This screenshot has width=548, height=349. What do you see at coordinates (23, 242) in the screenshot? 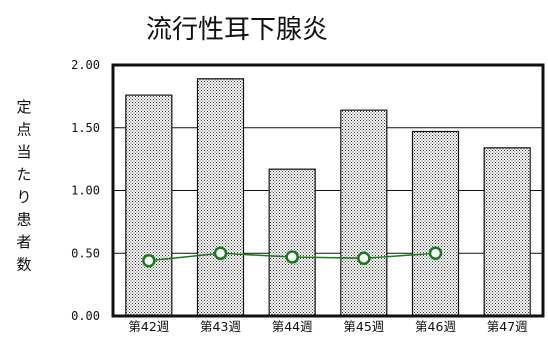
I see `y-axis-label-char: 者` at bounding box center [23, 242].